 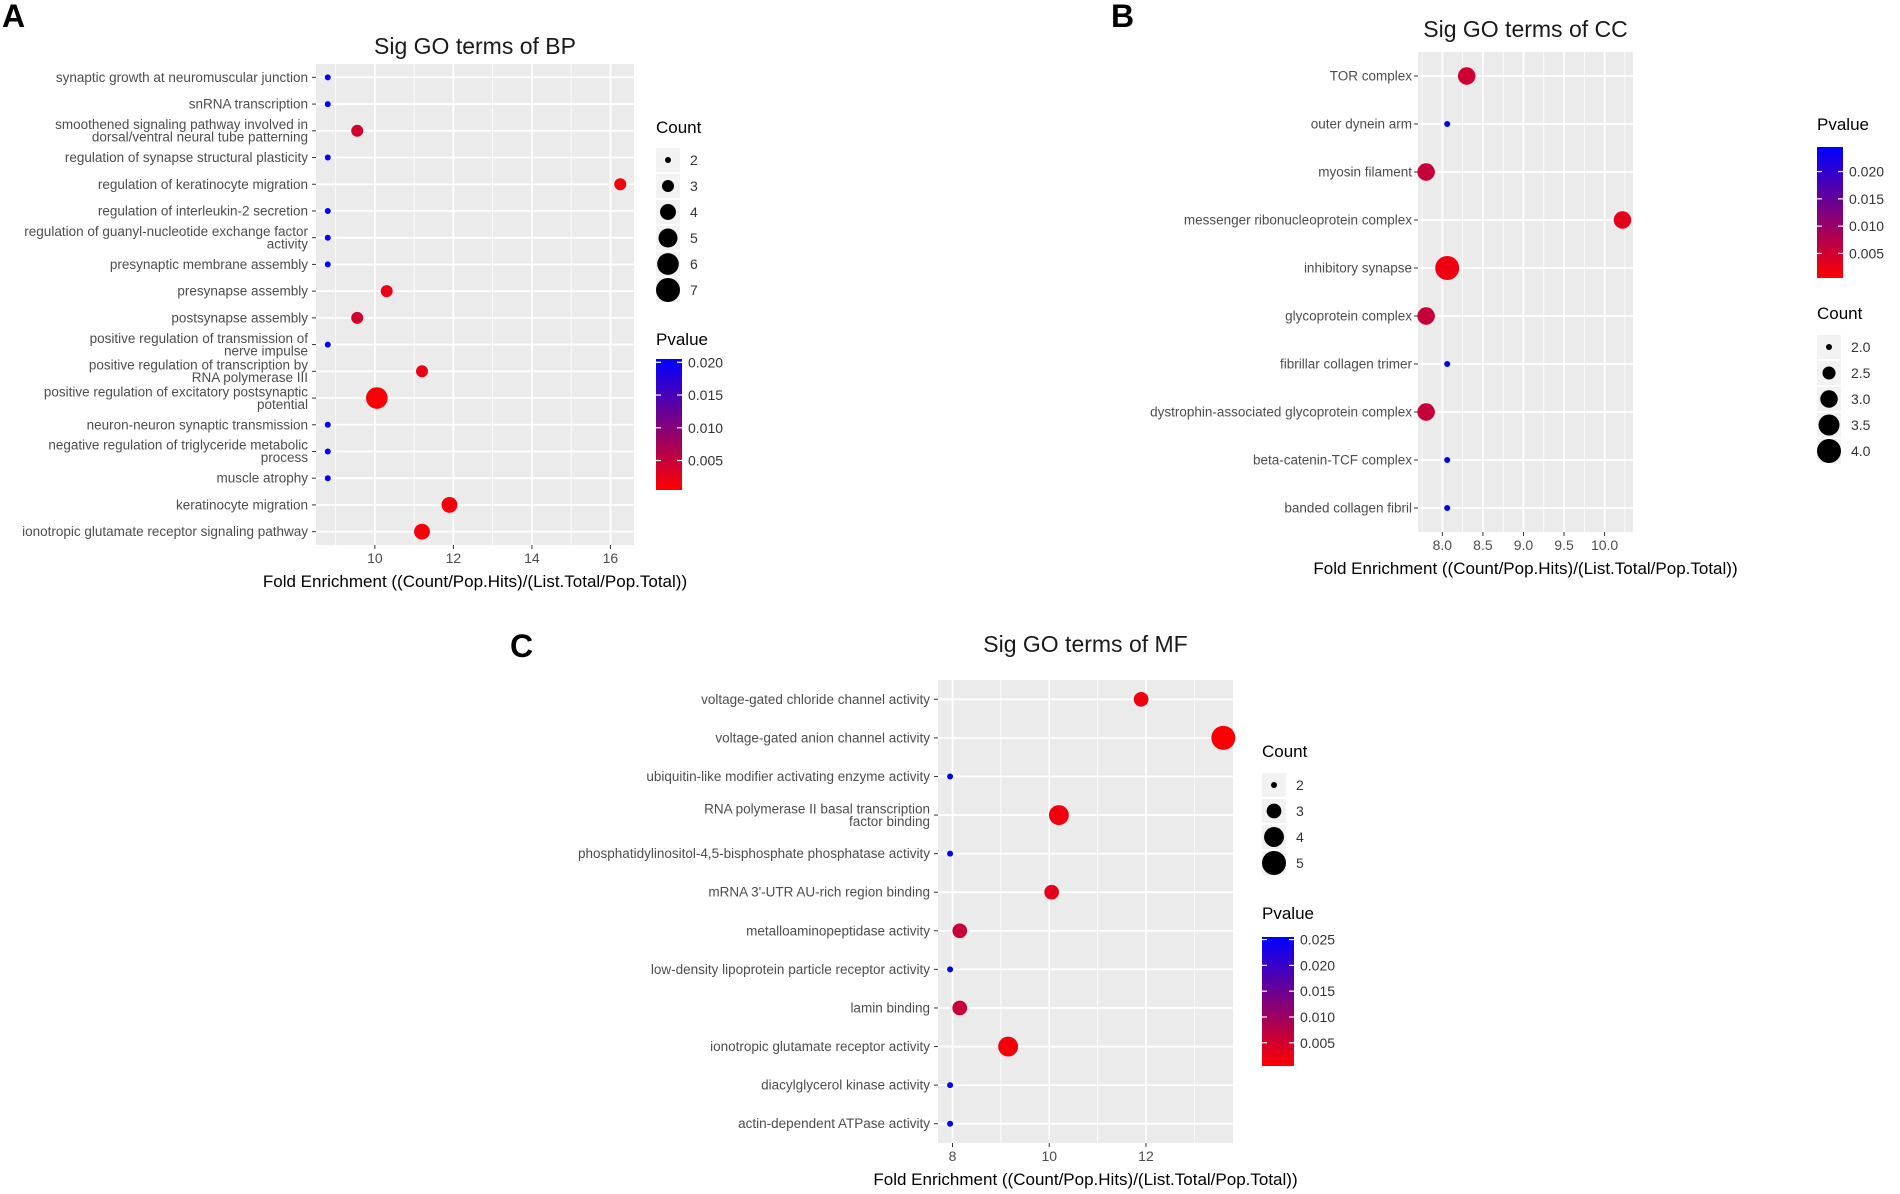 What do you see at coordinates (1861, 451) in the screenshot?
I see `count-key-label: 4.0` at bounding box center [1861, 451].